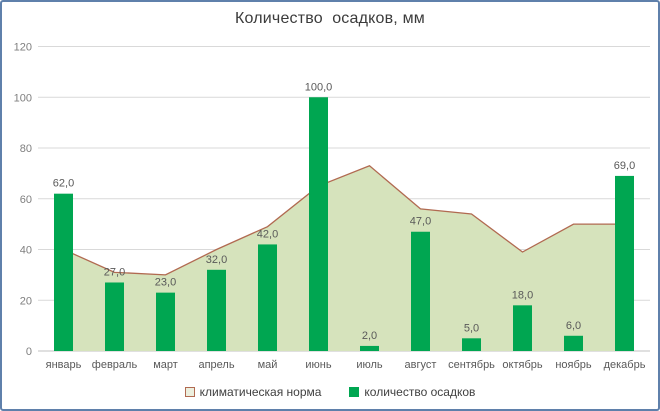  I want to click on bar-value-label: 69,0, so click(624, 166).